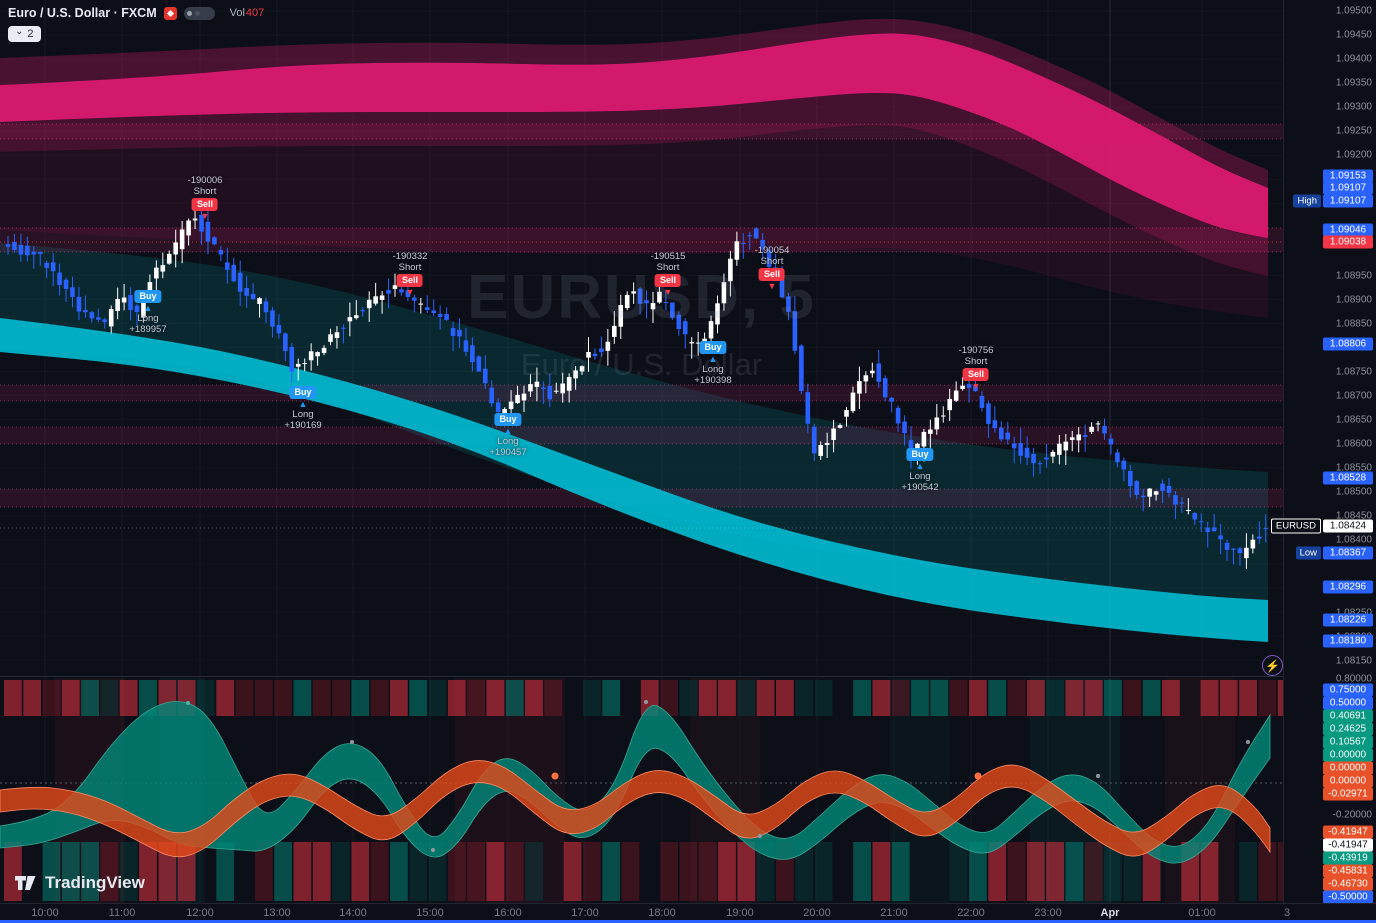  I want to click on price-badge: 1.08226, so click(1348, 620).